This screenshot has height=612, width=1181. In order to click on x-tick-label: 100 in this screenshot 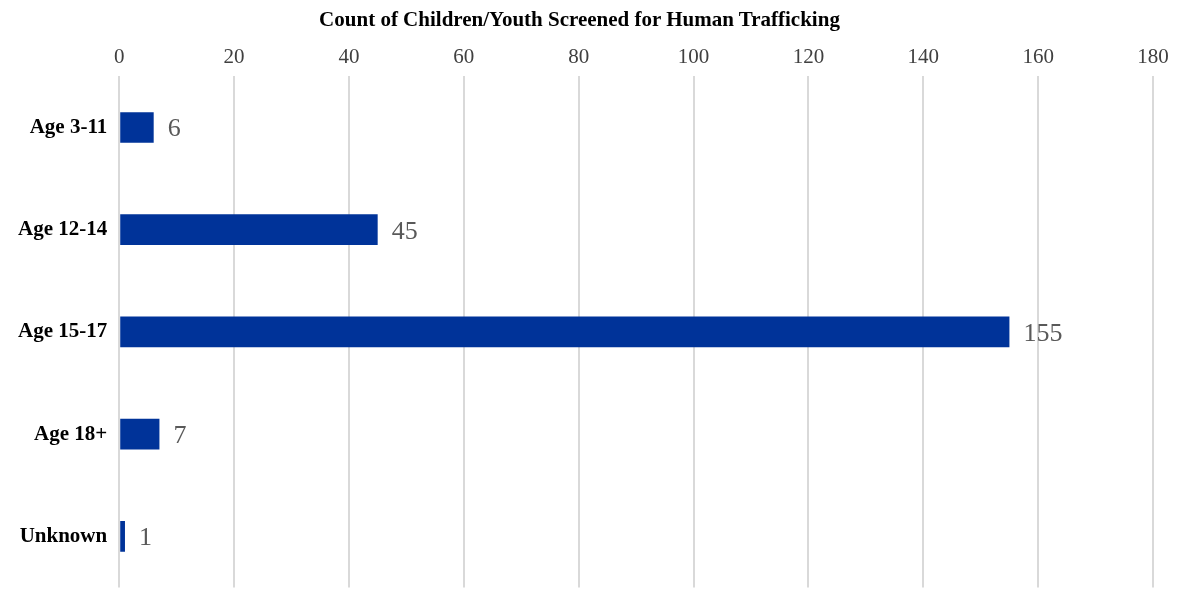, I will do `click(693, 56)`.